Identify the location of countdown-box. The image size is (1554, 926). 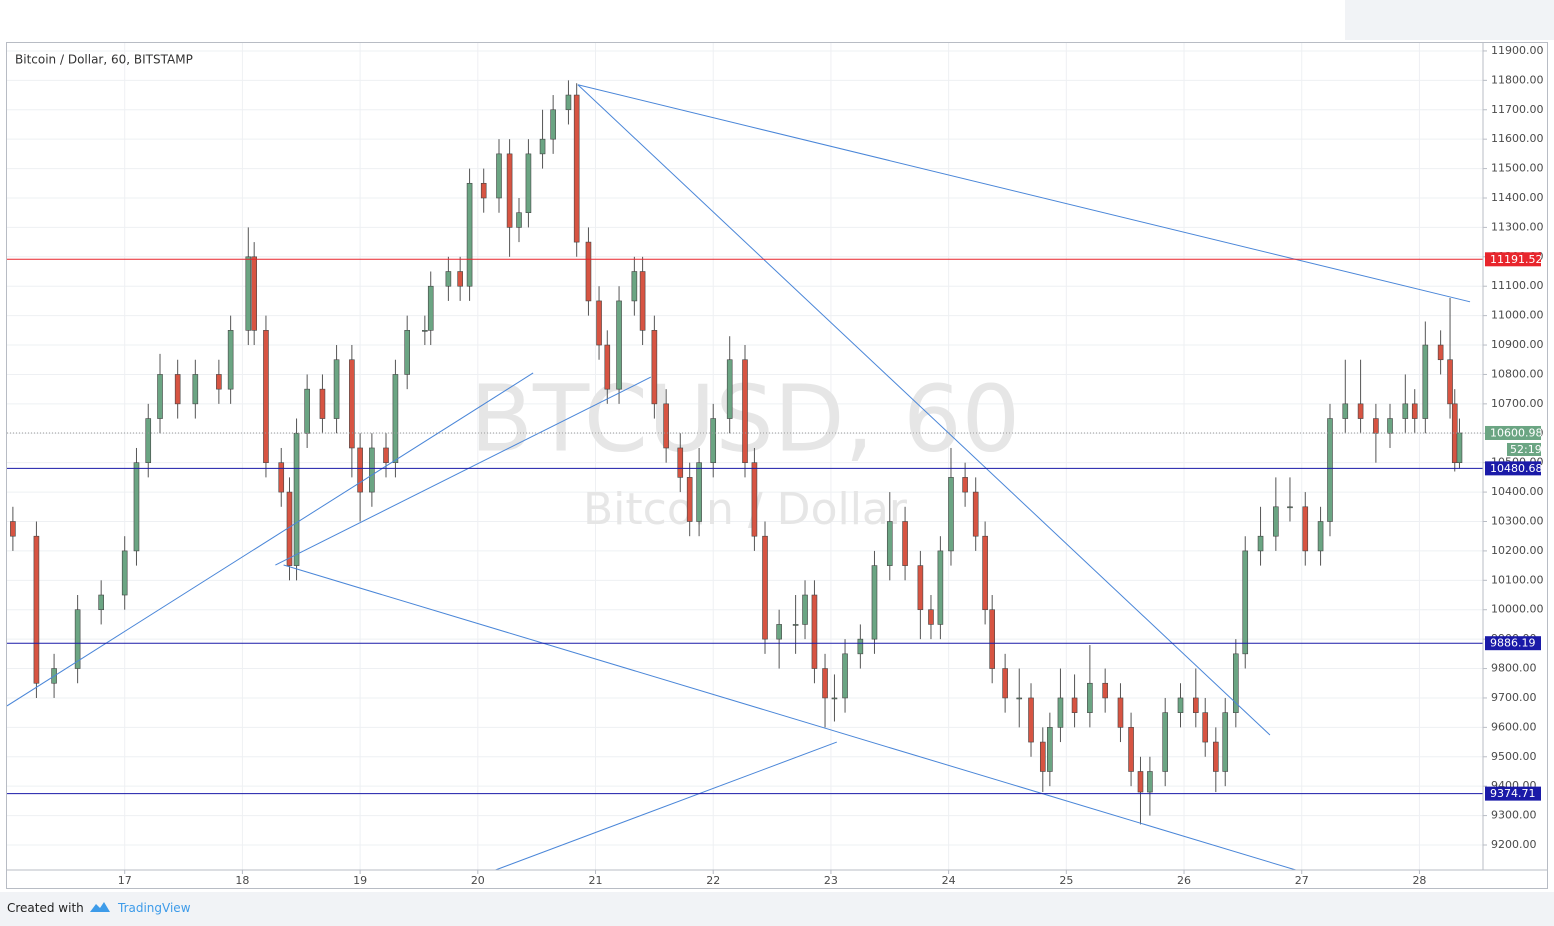
(1524, 449).